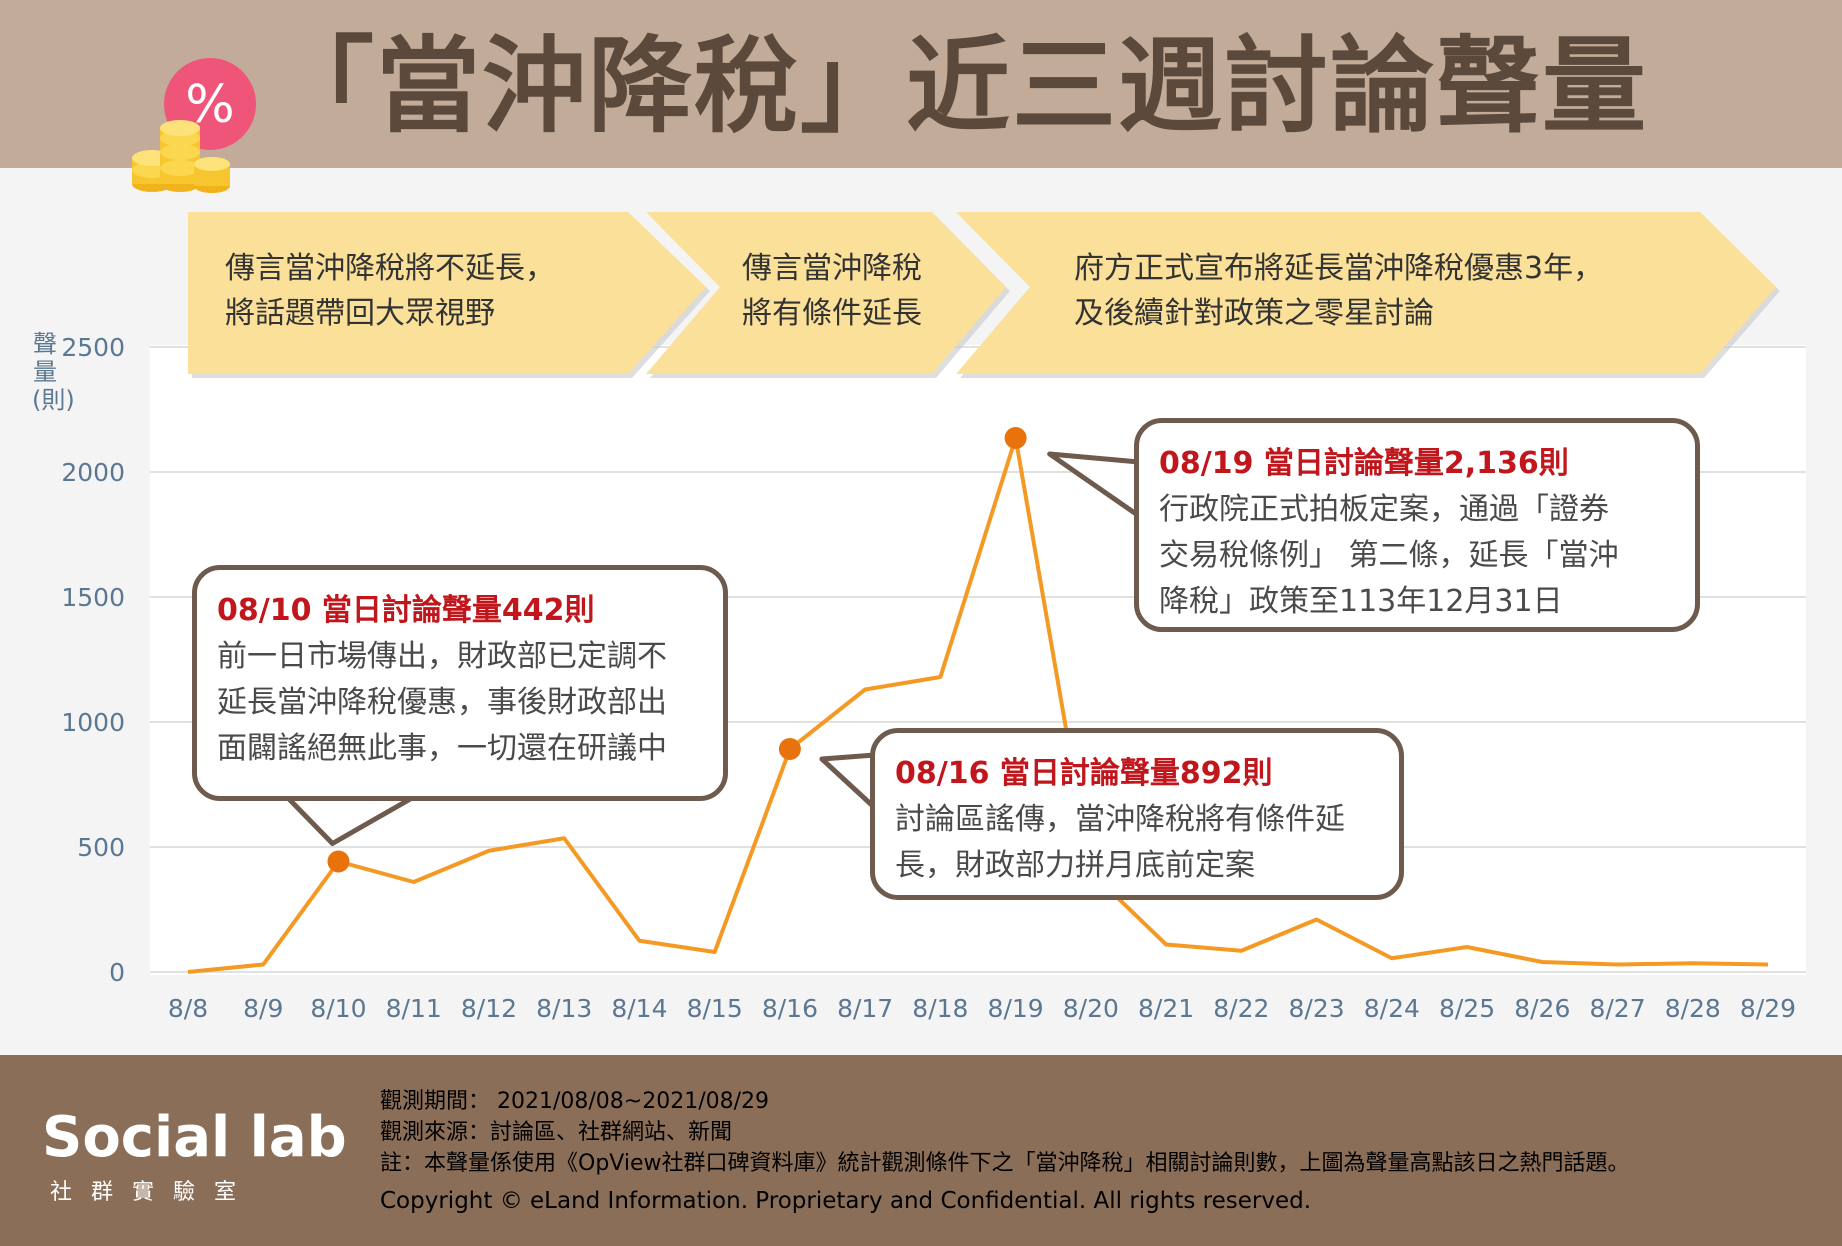  What do you see at coordinates (93, 347) in the screenshot?
I see `y-tick-label-2500: 2500` at bounding box center [93, 347].